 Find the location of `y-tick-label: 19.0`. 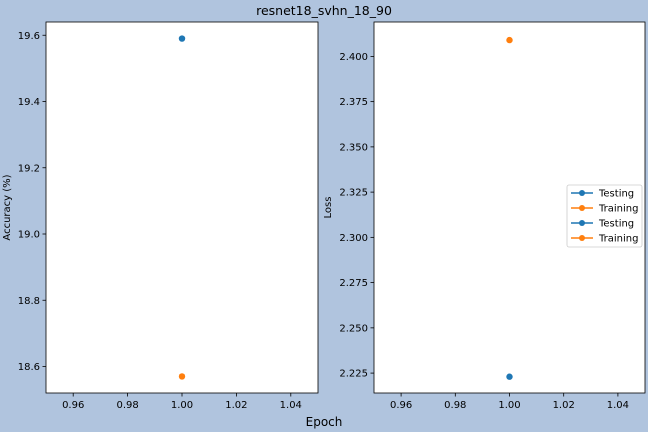

y-tick-label: 19.0 is located at coordinates (29, 235).